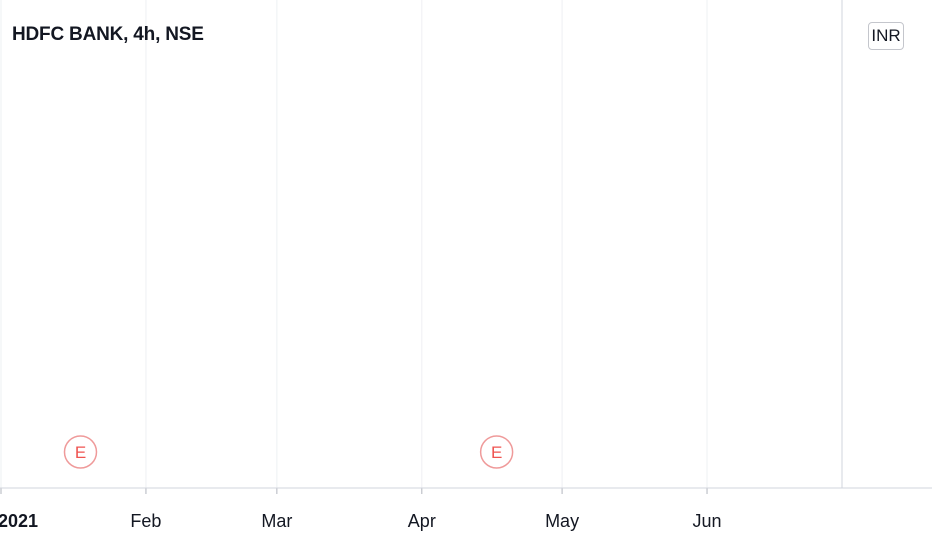  Describe the element at coordinates (886, 36) in the screenshot. I see `currency-badge: INR` at that location.